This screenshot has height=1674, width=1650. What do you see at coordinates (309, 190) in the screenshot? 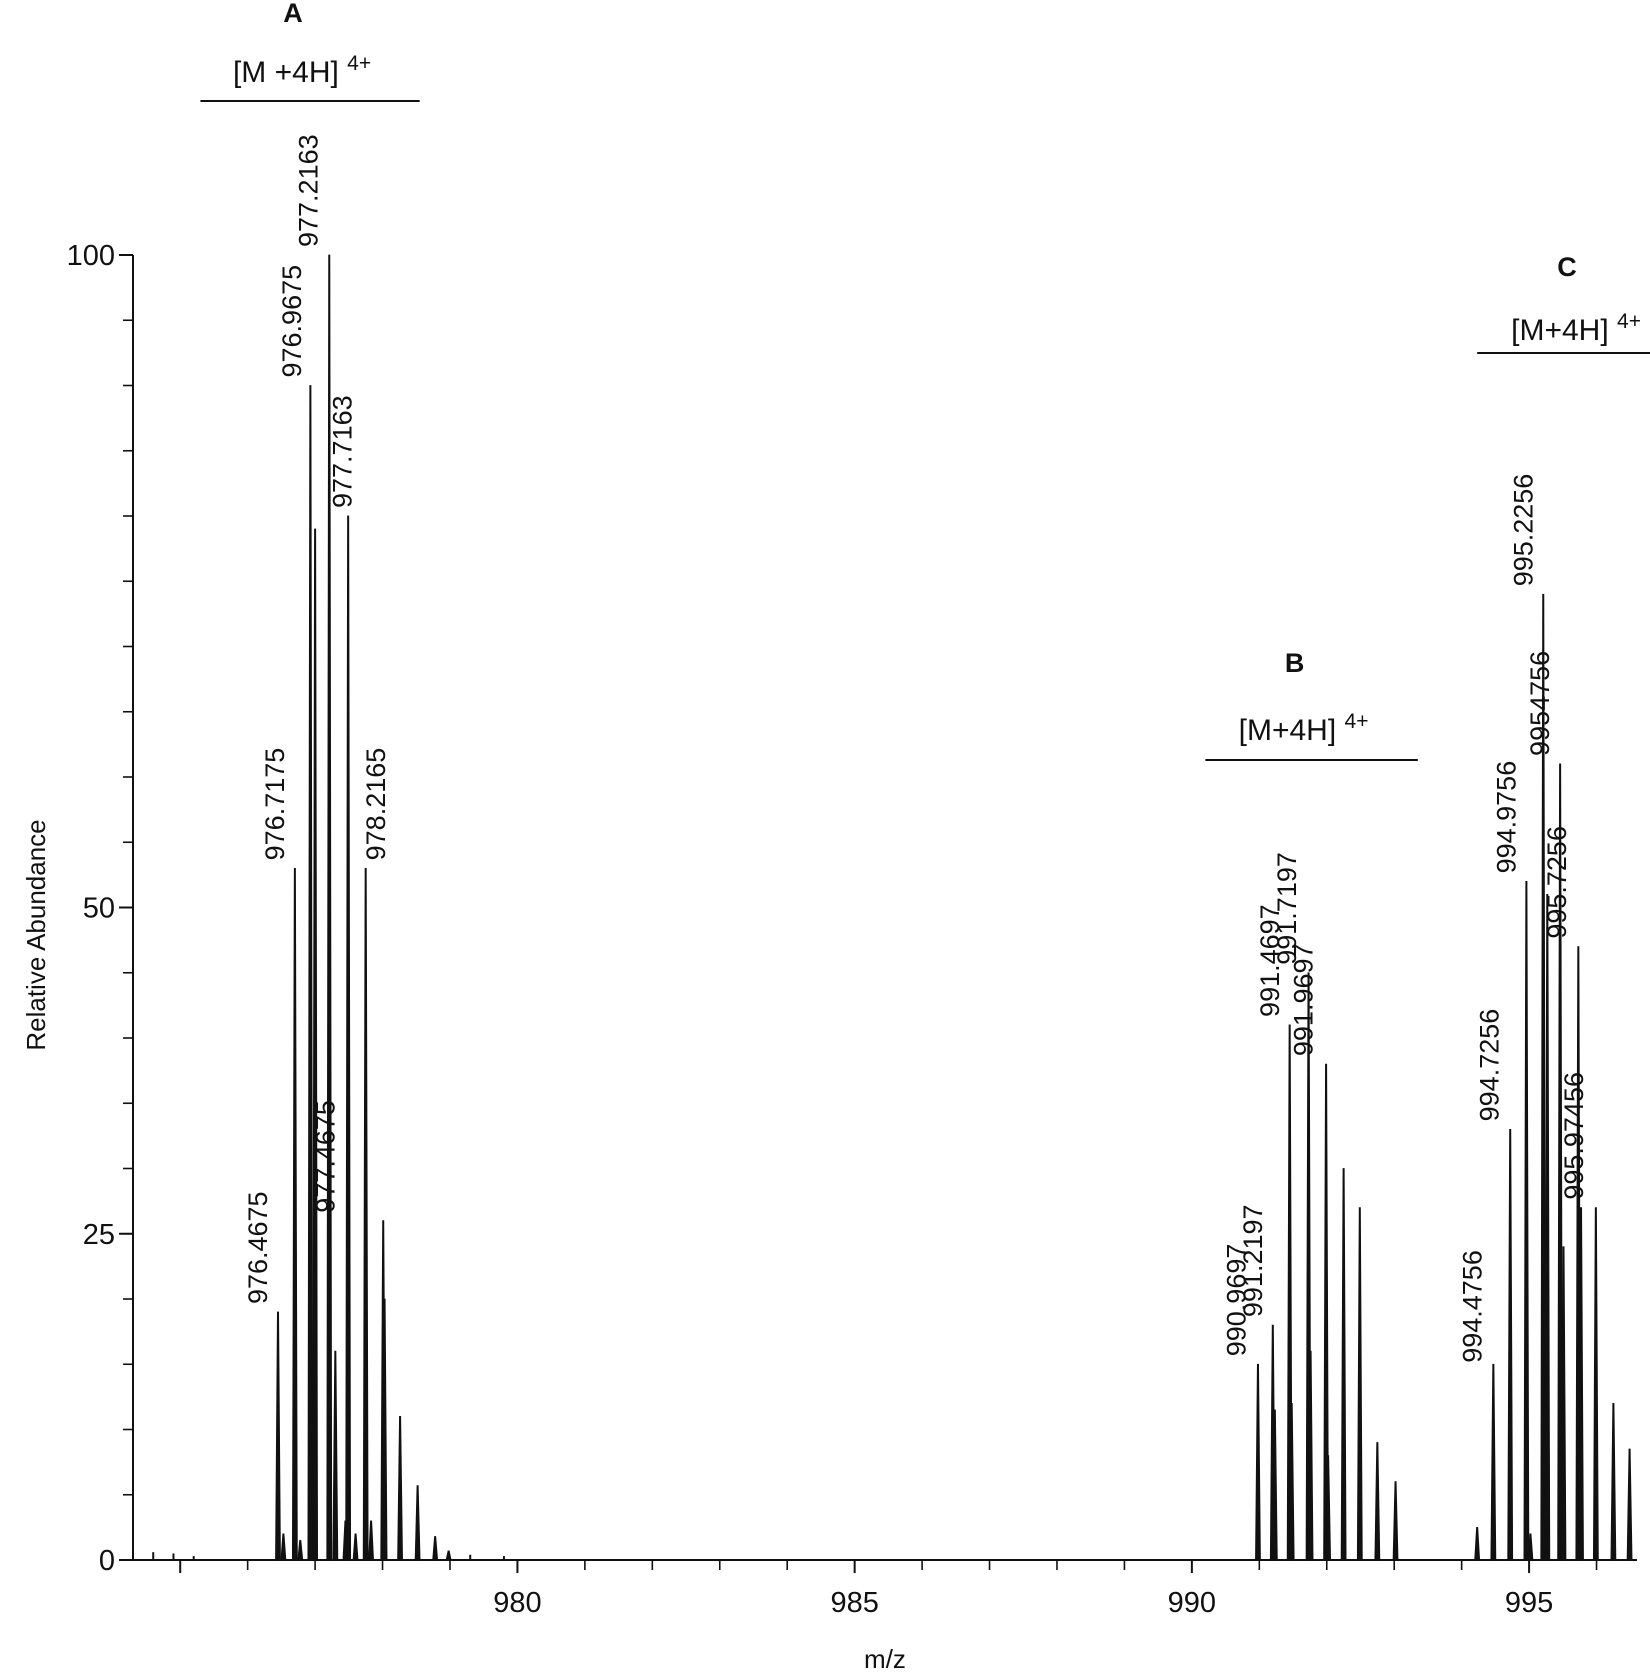
I see `peak-label: 977.2163` at bounding box center [309, 190].